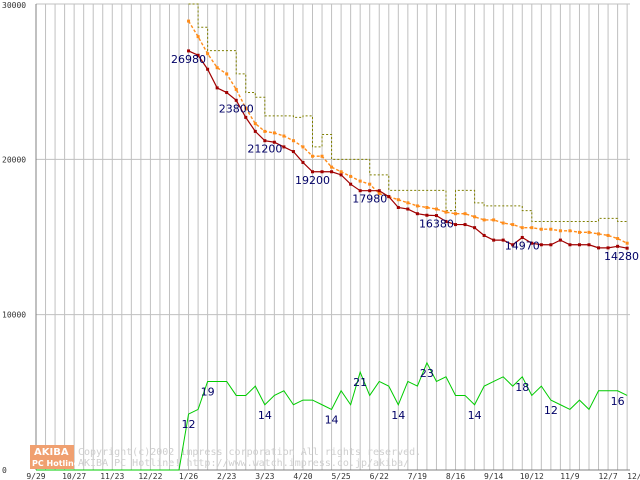 This screenshot has height=480, width=640. I want to click on x-tick-label: 5/25, so click(340, 476).